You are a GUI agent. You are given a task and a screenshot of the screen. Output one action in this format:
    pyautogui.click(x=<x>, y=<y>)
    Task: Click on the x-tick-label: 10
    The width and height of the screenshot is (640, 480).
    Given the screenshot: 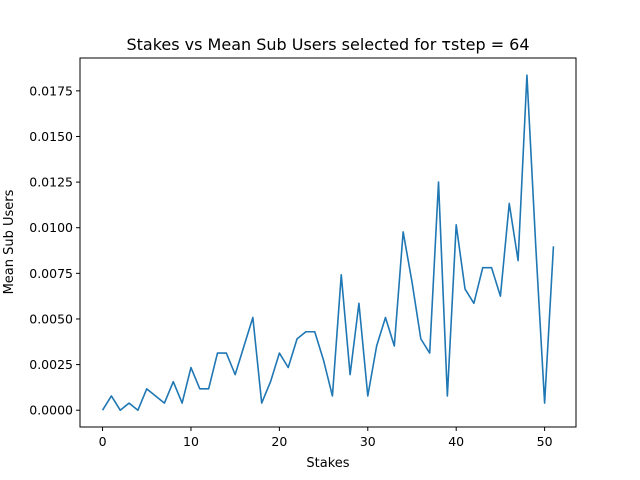 What is the action you would take?
    pyautogui.click(x=191, y=441)
    